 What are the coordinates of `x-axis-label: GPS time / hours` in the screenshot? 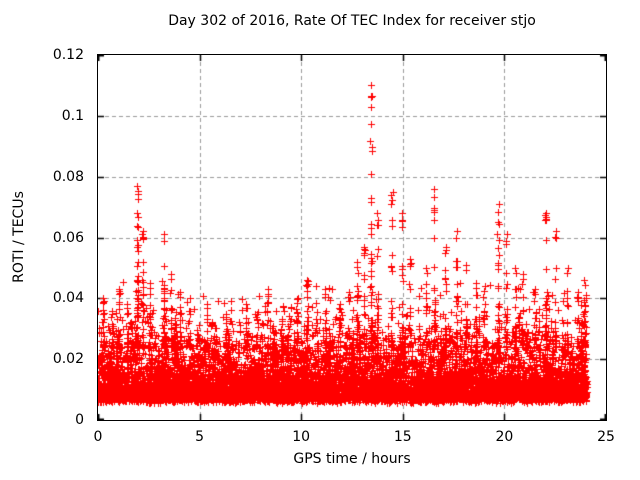 It's located at (352, 459).